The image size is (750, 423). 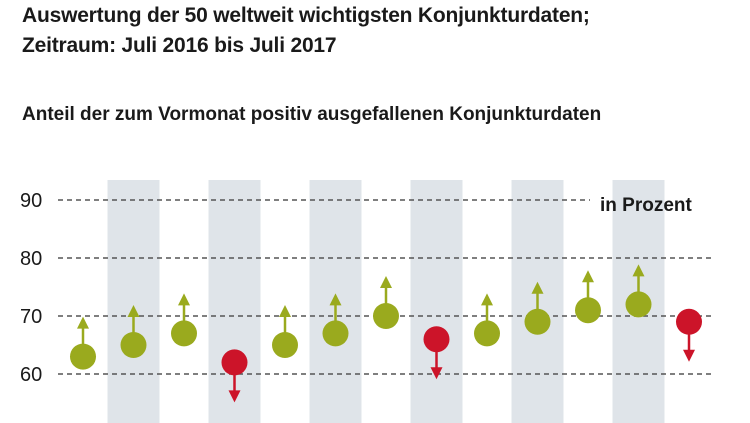 What do you see at coordinates (31, 259) in the screenshot?
I see `y-tick-label: 80` at bounding box center [31, 259].